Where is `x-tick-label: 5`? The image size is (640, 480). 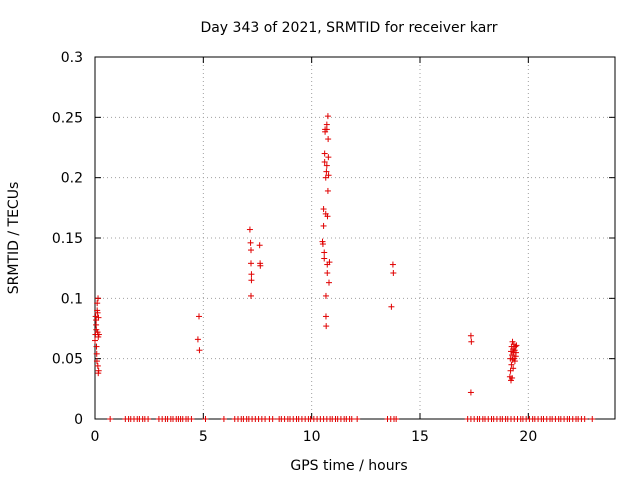
x-tick-label: 5 is located at coordinates (203, 437).